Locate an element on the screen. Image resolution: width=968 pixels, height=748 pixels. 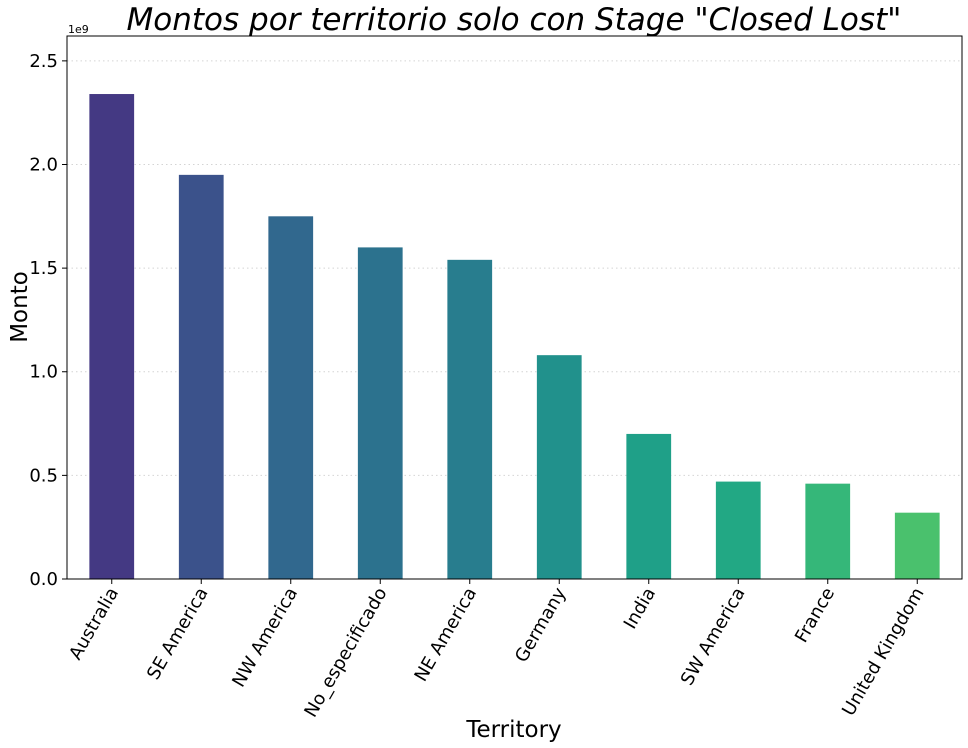
bar-india is located at coordinates (649, 506).